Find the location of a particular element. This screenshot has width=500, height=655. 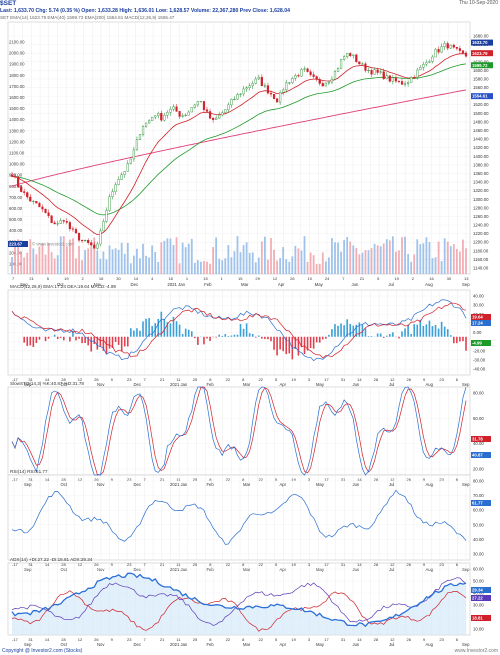

x-day-label: 6 is located at coordinates (457, 564).